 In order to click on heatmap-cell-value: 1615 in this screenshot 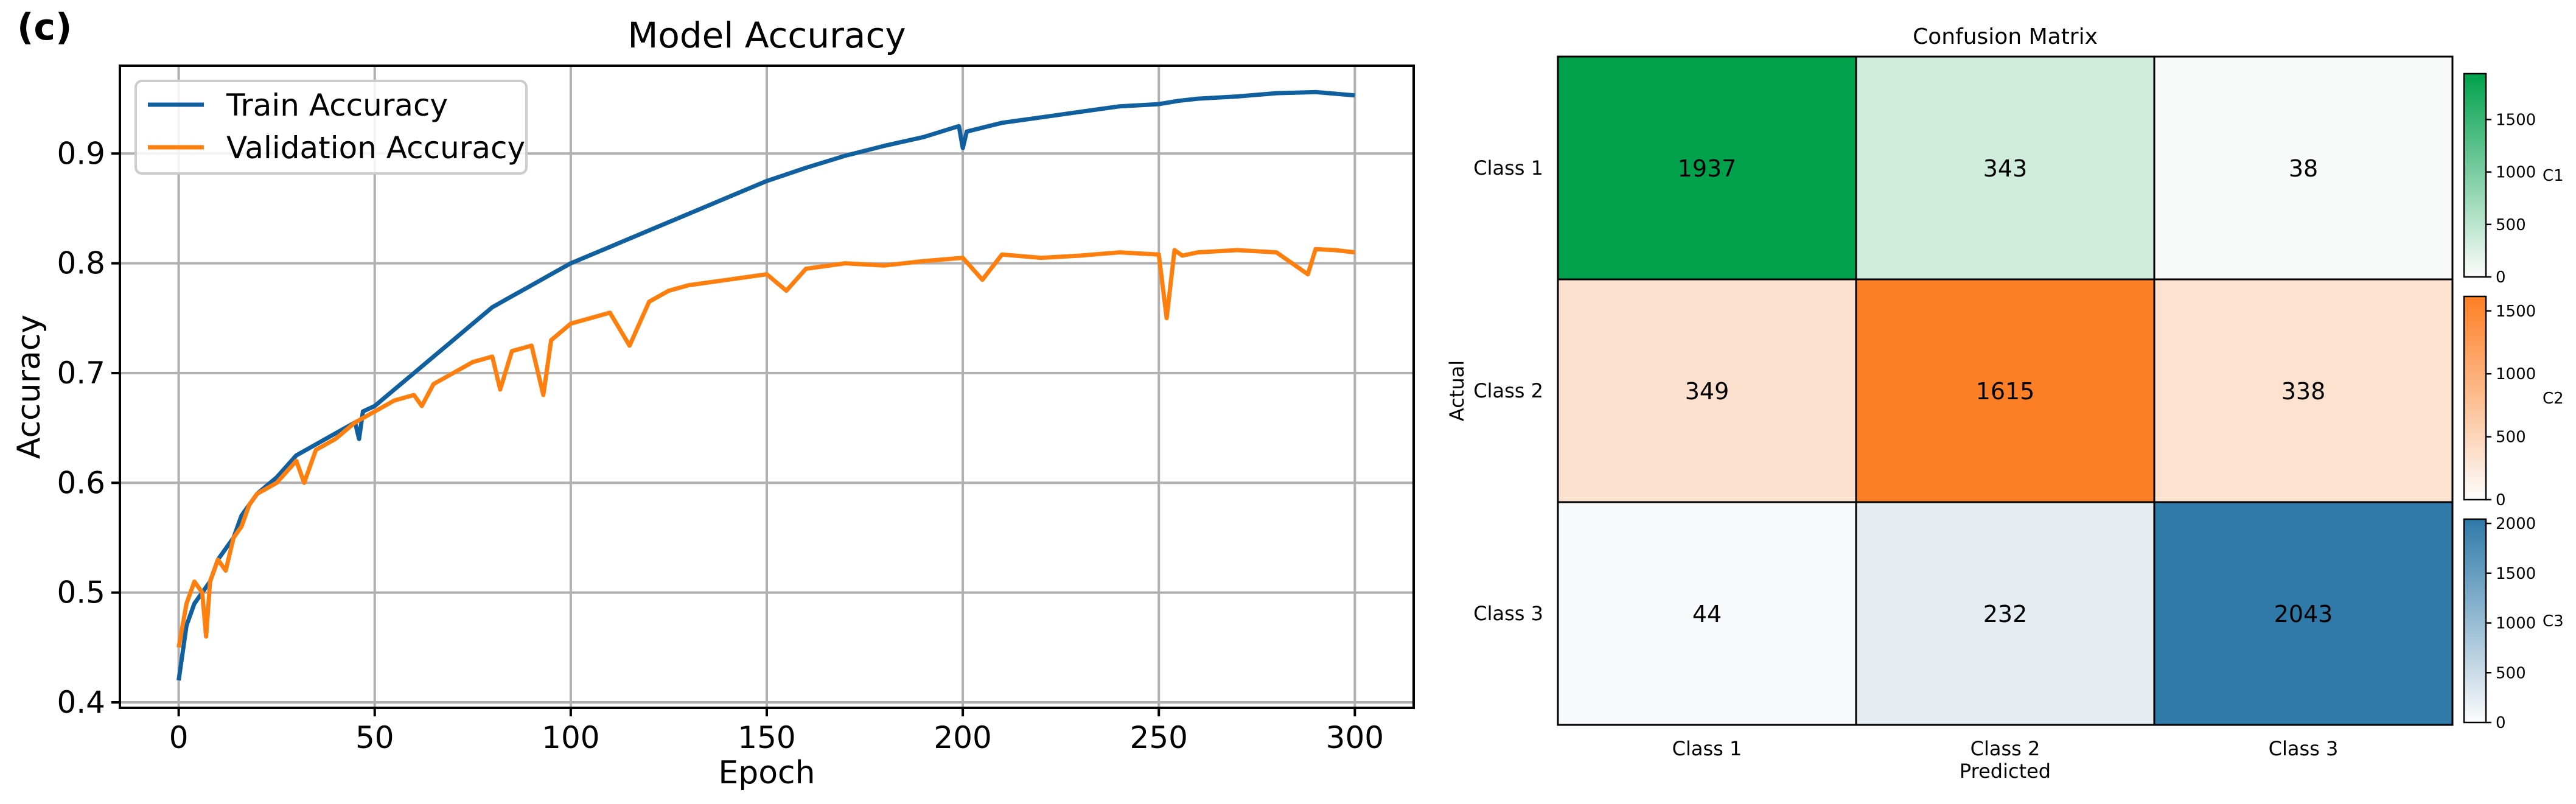, I will do `click(2005, 391)`.